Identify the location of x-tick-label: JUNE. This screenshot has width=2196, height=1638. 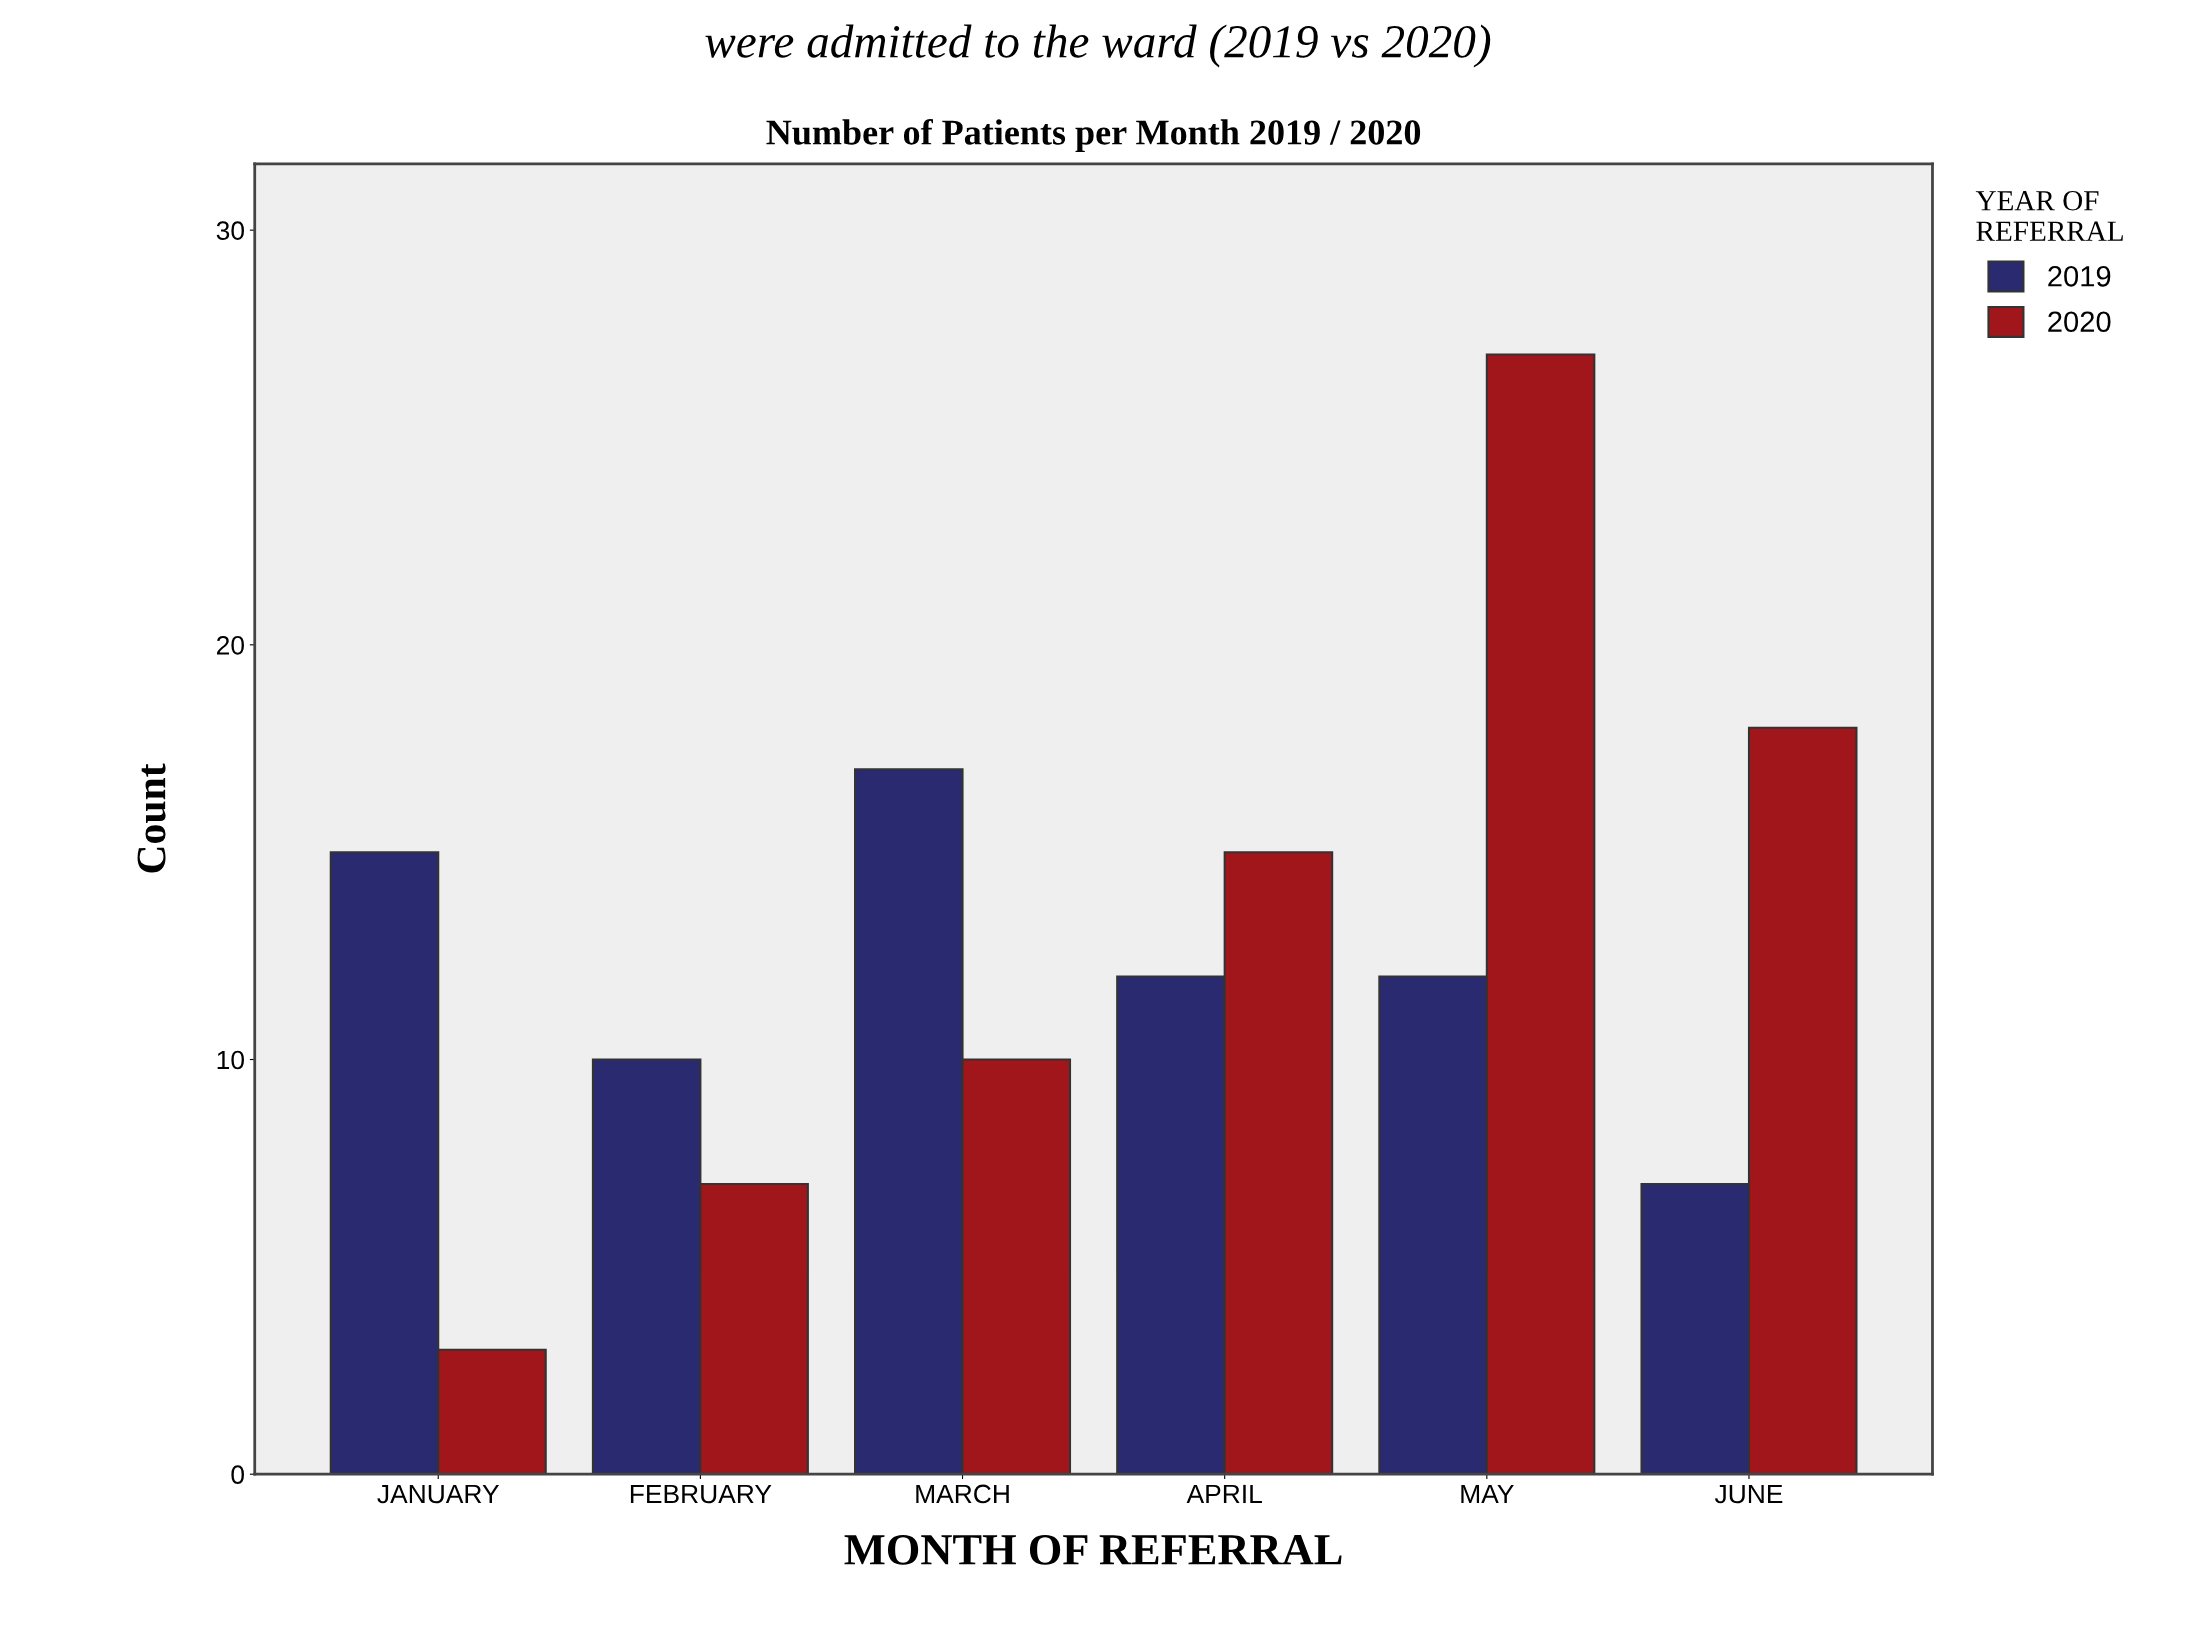
(1748, 1494).